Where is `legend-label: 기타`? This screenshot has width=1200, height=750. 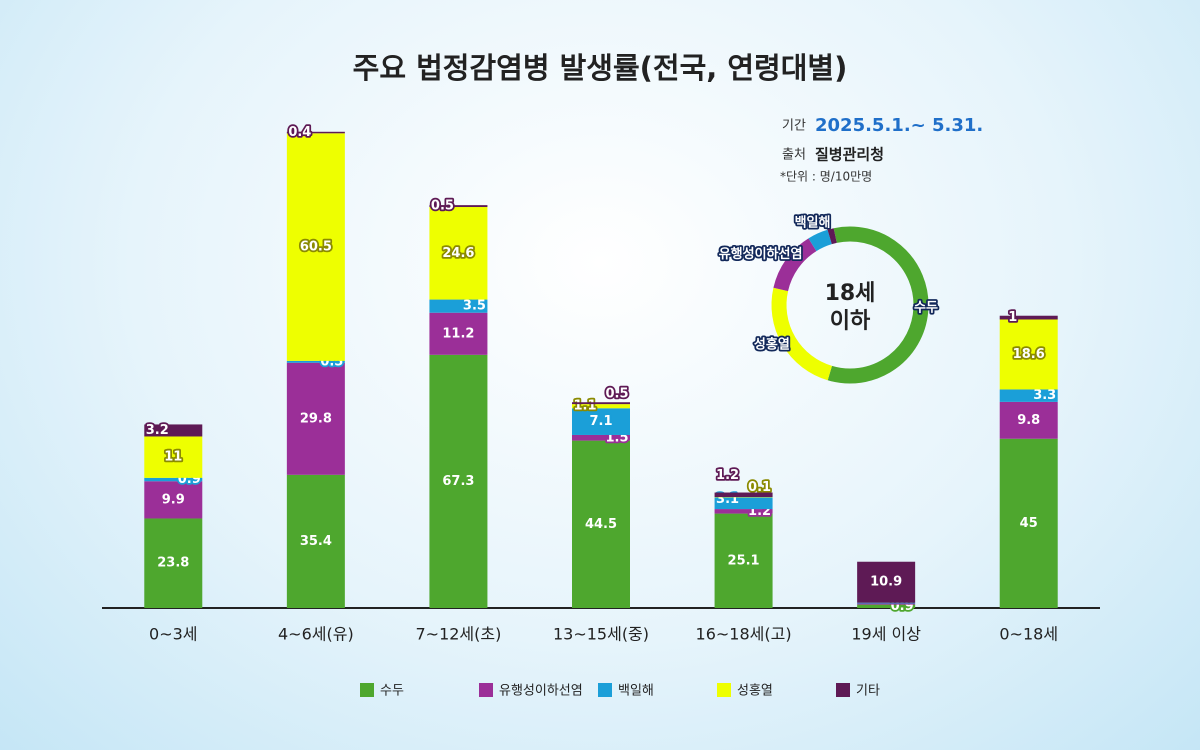 legend-label: 기타 is located at coordinates (868, 691).